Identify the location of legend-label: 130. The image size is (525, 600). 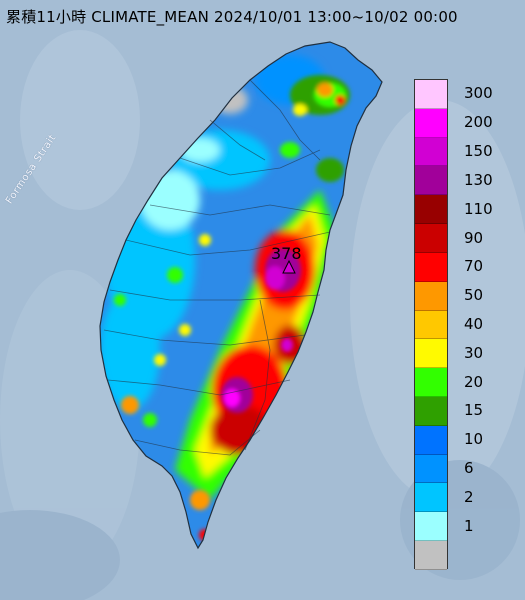
(478, 179).